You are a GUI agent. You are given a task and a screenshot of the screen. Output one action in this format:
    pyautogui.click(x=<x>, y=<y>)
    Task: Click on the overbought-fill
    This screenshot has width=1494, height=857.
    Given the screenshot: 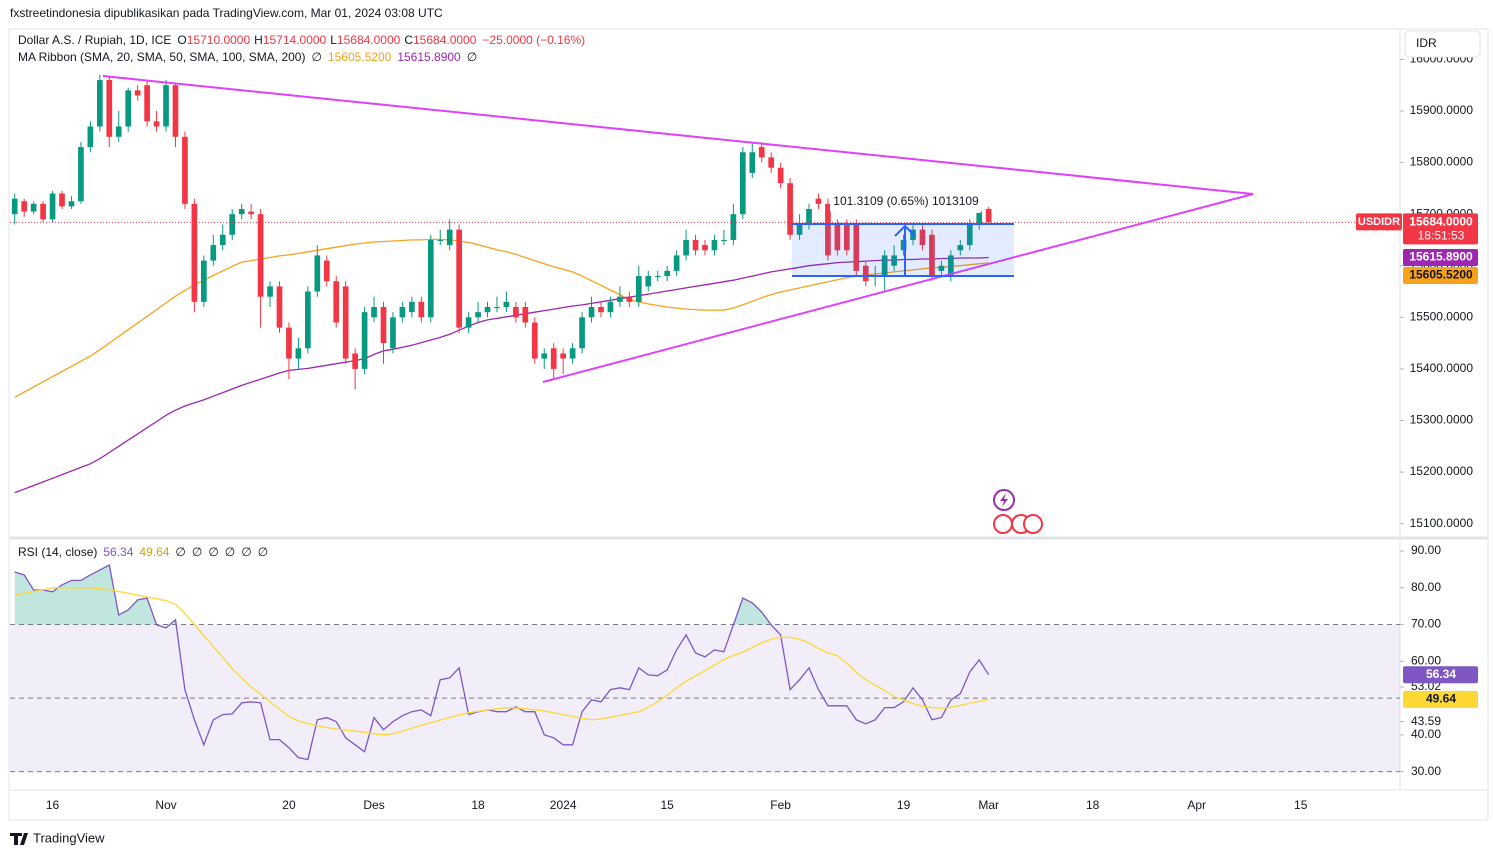 What is the action you would take?
    pyautogui.click(x=392, y=595)
    